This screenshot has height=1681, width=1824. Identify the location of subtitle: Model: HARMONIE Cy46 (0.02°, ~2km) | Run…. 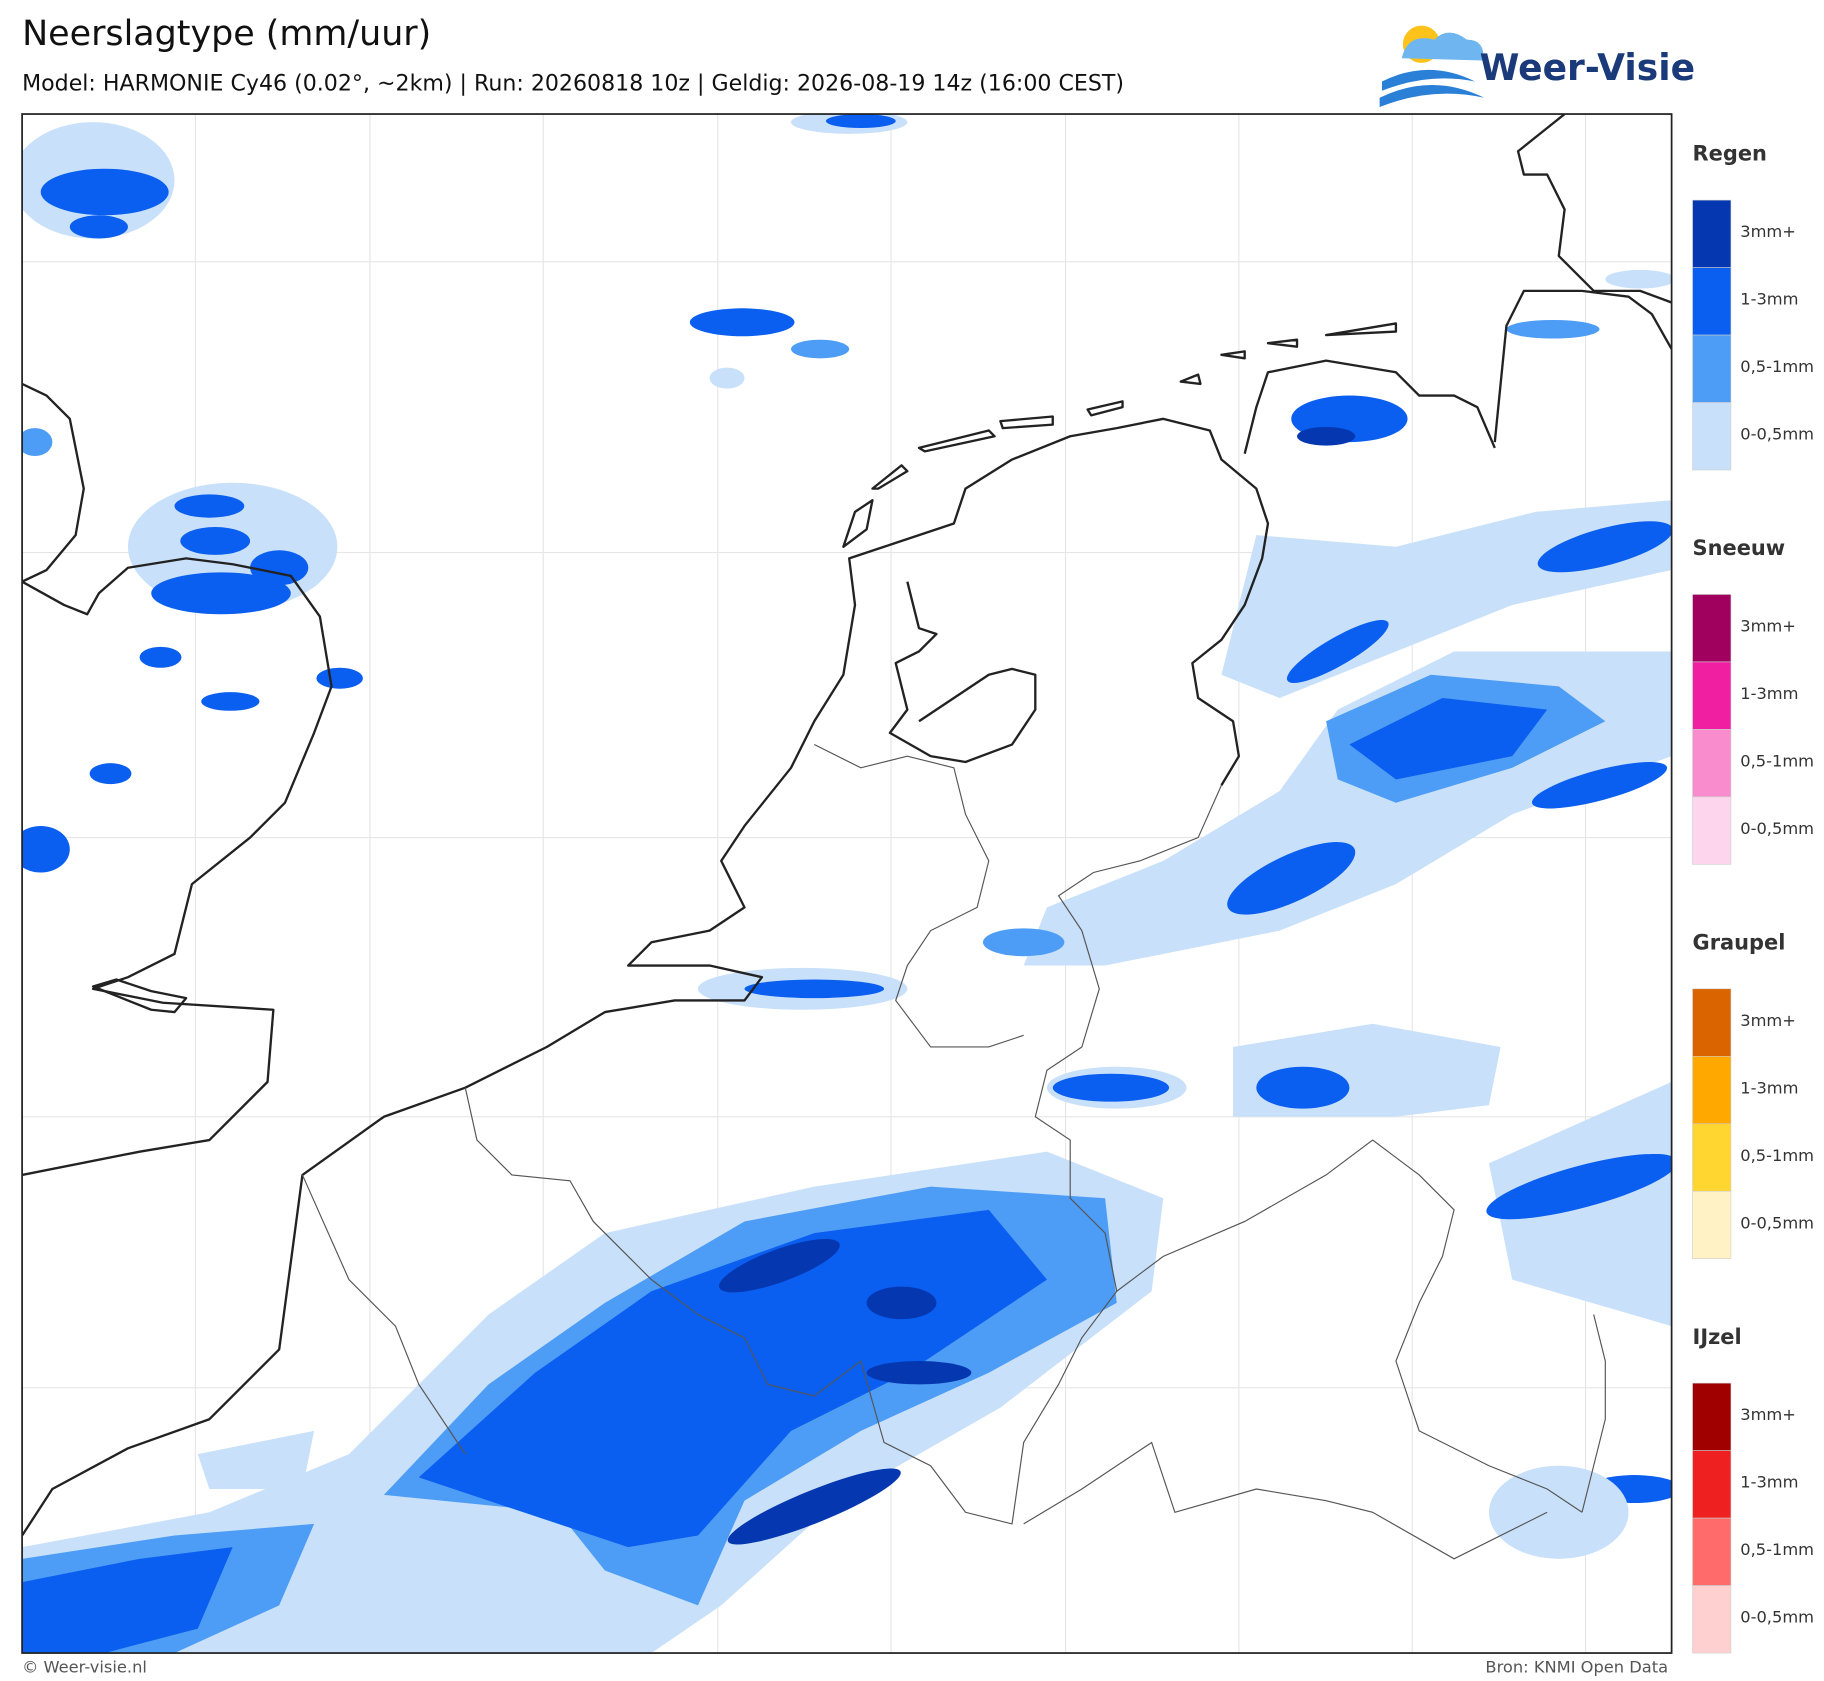
(573, 83).